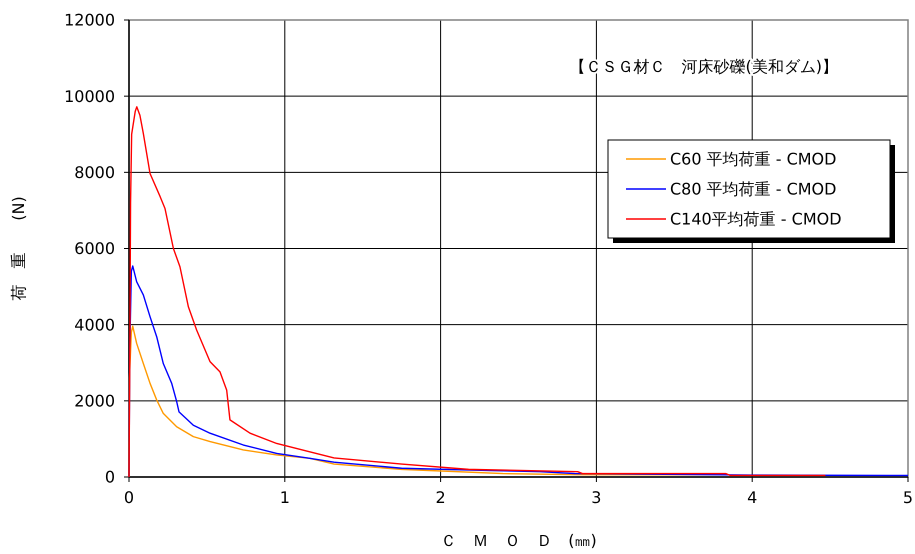  I want to click on legend-label: C140平均荷重 - CMOD, so click(756, 219).